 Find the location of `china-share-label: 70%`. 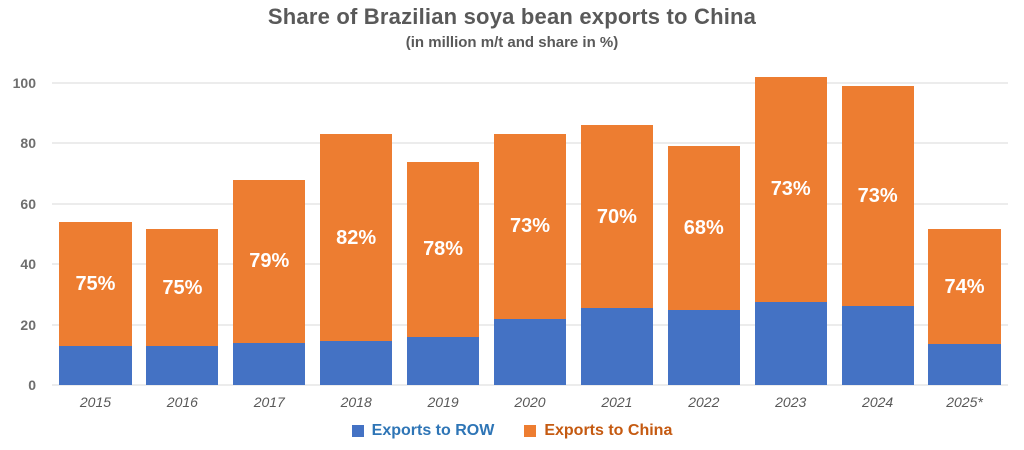

china-share-label: 70% is located at coordinates (616, 216).